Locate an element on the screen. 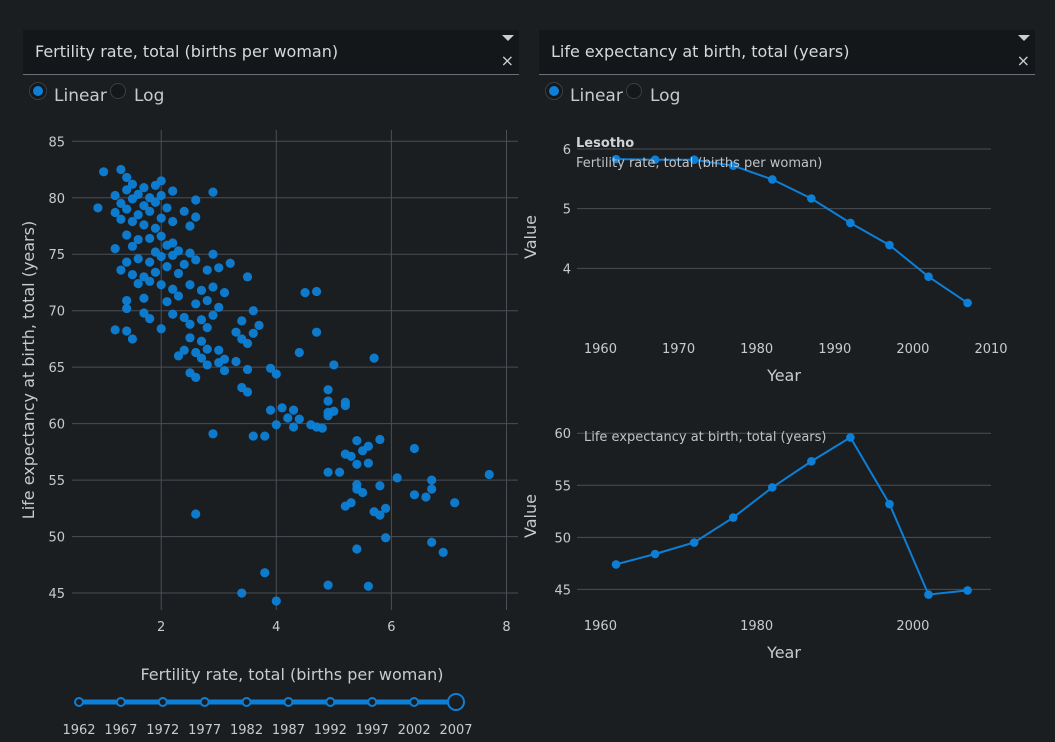 The image size is (1055, 742). slider-mark-label: 1992 is located at coordinates (330, 730).